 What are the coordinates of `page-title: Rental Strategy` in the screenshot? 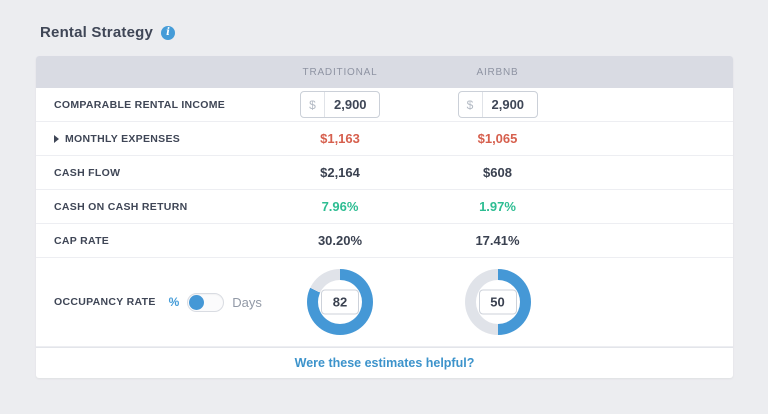 It's located at (97, 32).